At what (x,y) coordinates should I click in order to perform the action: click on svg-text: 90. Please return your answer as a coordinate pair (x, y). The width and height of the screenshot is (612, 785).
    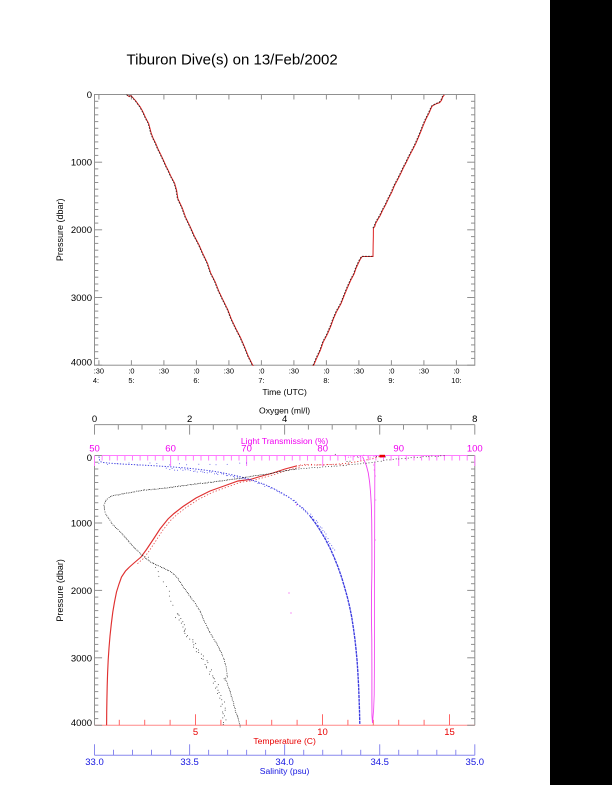
    Looking at the image, I should click on (398, 448).